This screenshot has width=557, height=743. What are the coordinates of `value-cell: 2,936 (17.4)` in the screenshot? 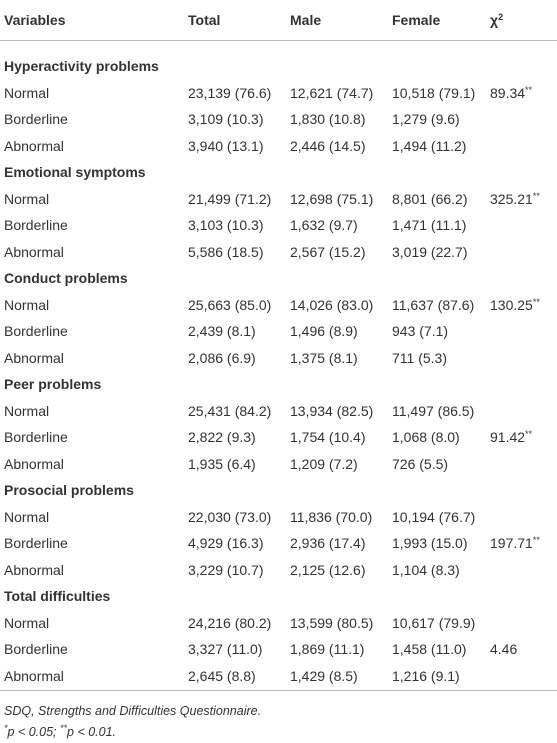 It's located at (328, 543).